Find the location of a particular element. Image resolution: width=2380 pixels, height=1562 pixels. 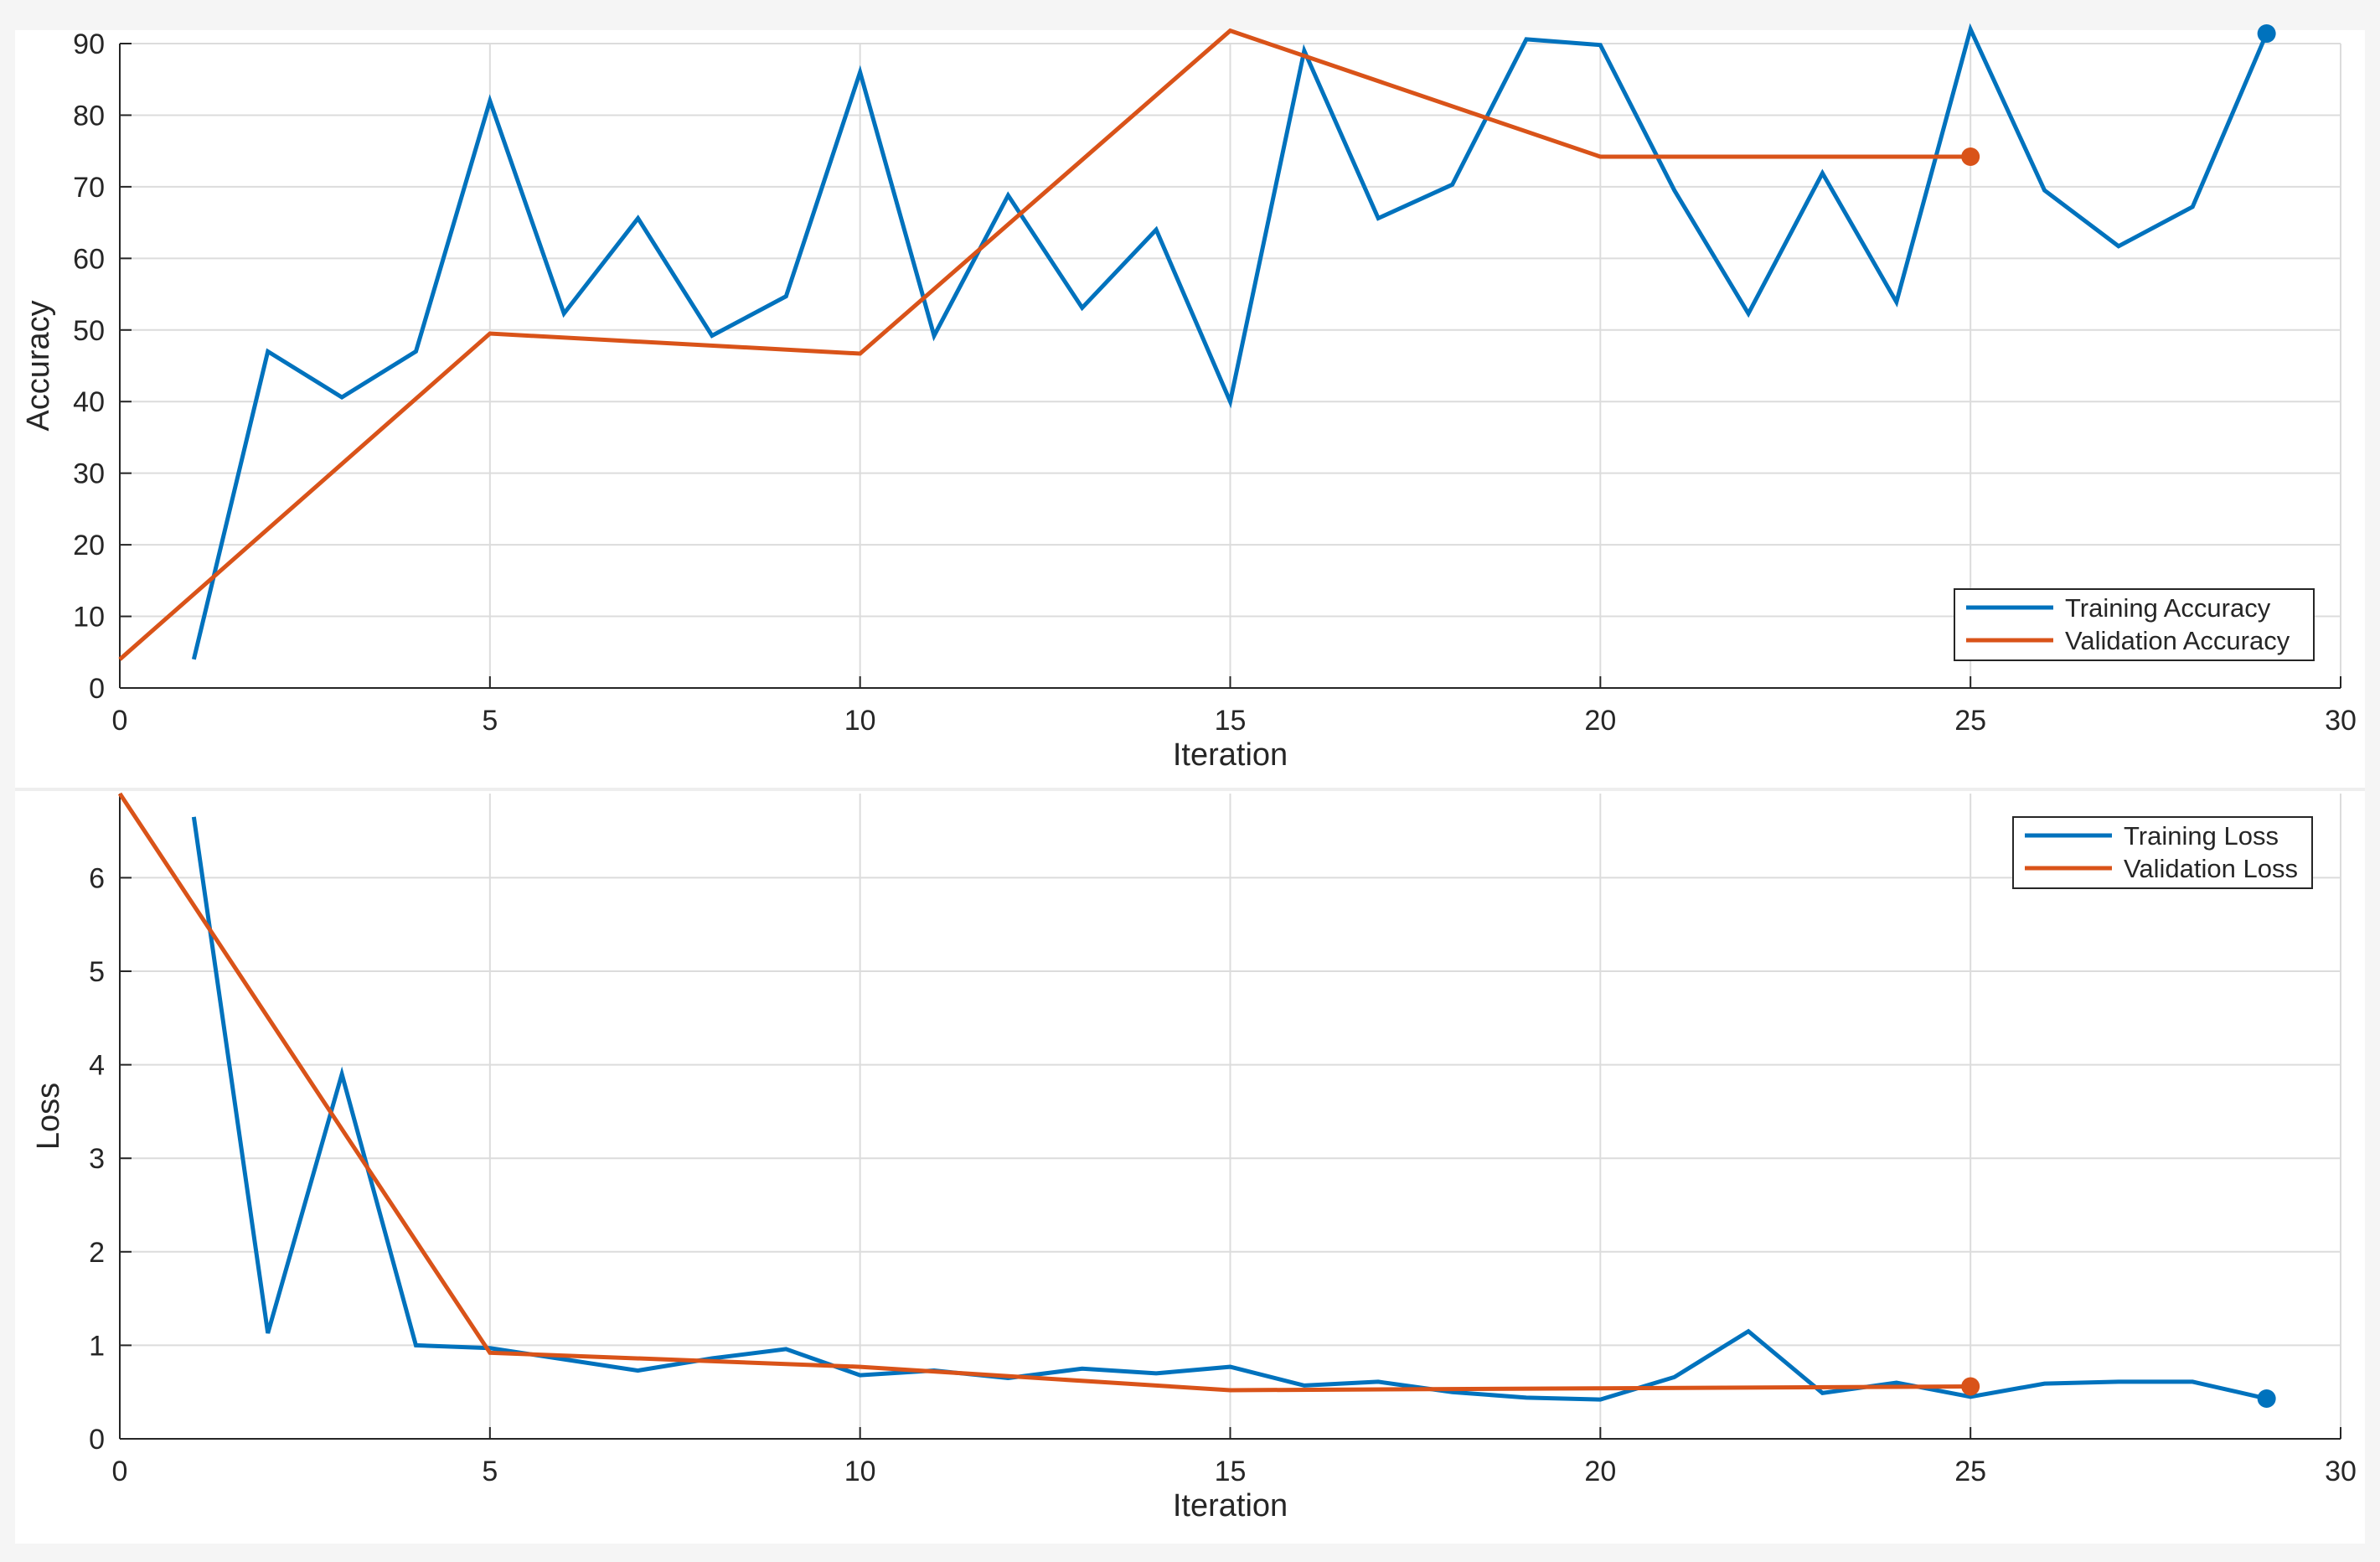

training-loss-end-marker is located at coordinates (2266, 1399).